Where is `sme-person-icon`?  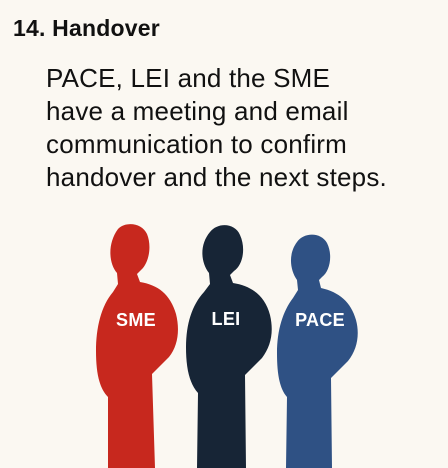 sme-person-icon is located at coordinates (137, 346).